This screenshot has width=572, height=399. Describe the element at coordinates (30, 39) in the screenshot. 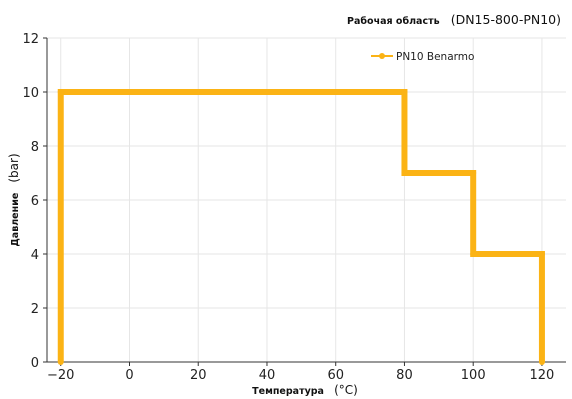

I see `y-tick-label: 12` at that location.